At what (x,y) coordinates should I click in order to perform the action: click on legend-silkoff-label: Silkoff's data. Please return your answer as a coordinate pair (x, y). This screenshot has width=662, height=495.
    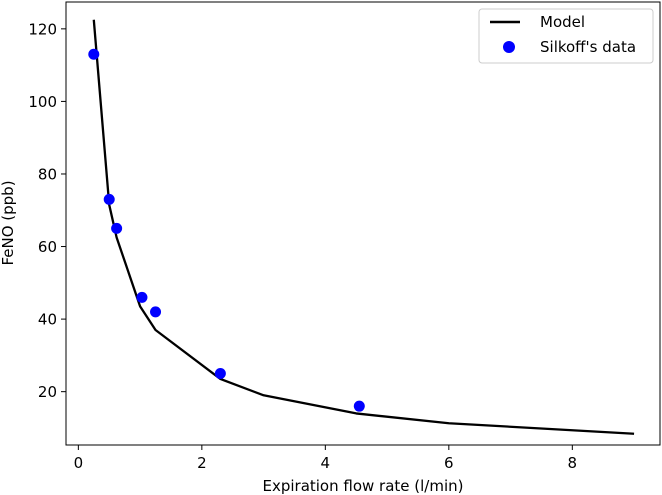
    Looking at the image, I should click on (588, 47).